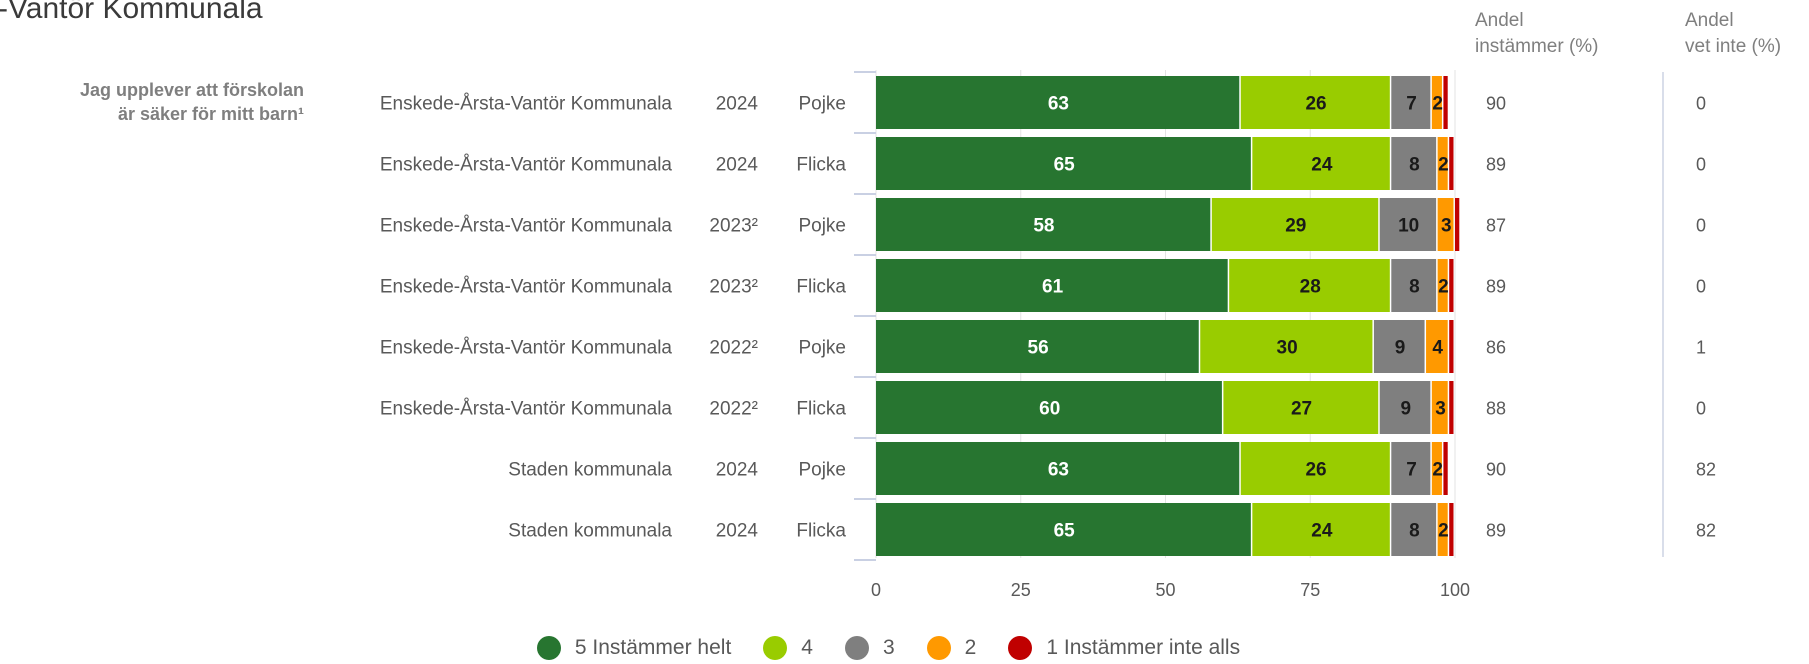 The height and width of the screenshot is (664, 1809). I want to click on andel-vet-inte-value: 82, so click(1706, 470).